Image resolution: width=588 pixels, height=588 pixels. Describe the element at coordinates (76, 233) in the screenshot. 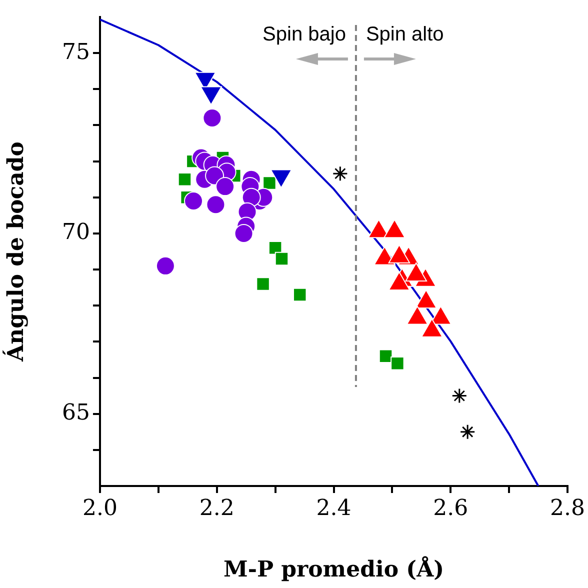

I see `y-tick-label: 70` at that location.